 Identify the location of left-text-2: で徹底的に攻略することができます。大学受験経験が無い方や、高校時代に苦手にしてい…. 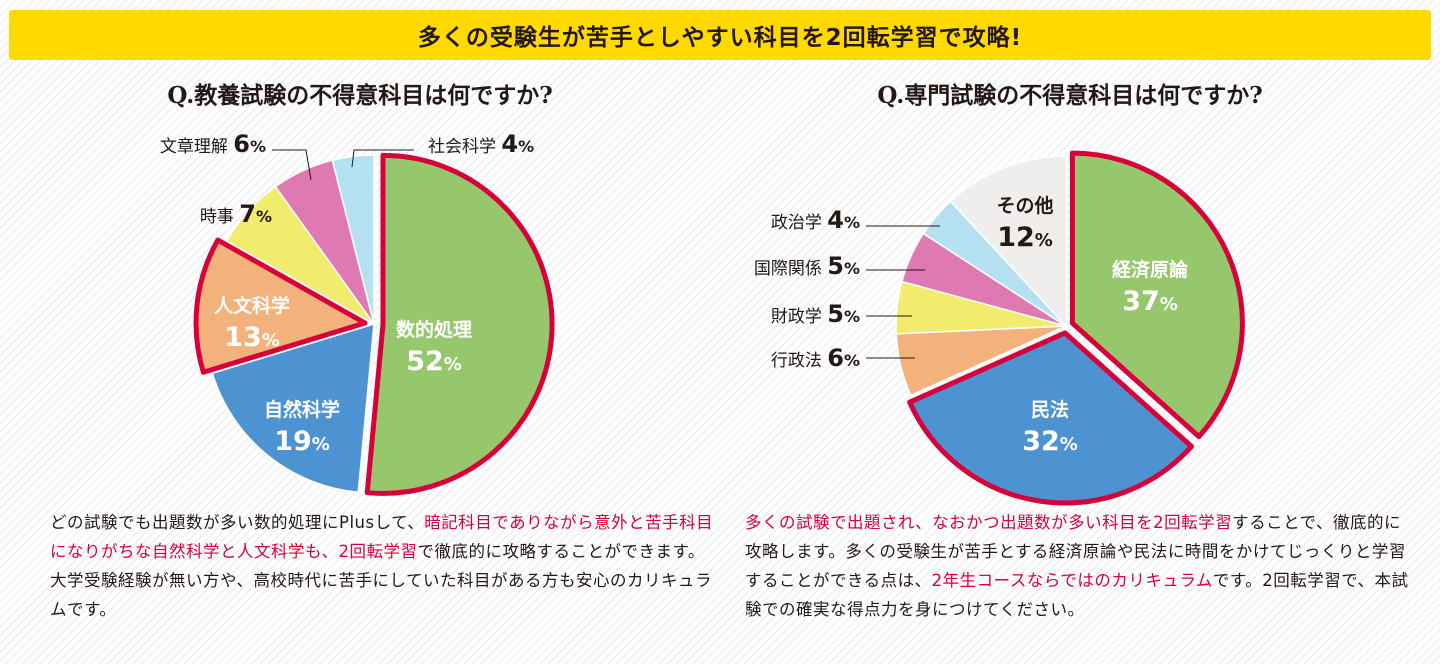
(381, 580).